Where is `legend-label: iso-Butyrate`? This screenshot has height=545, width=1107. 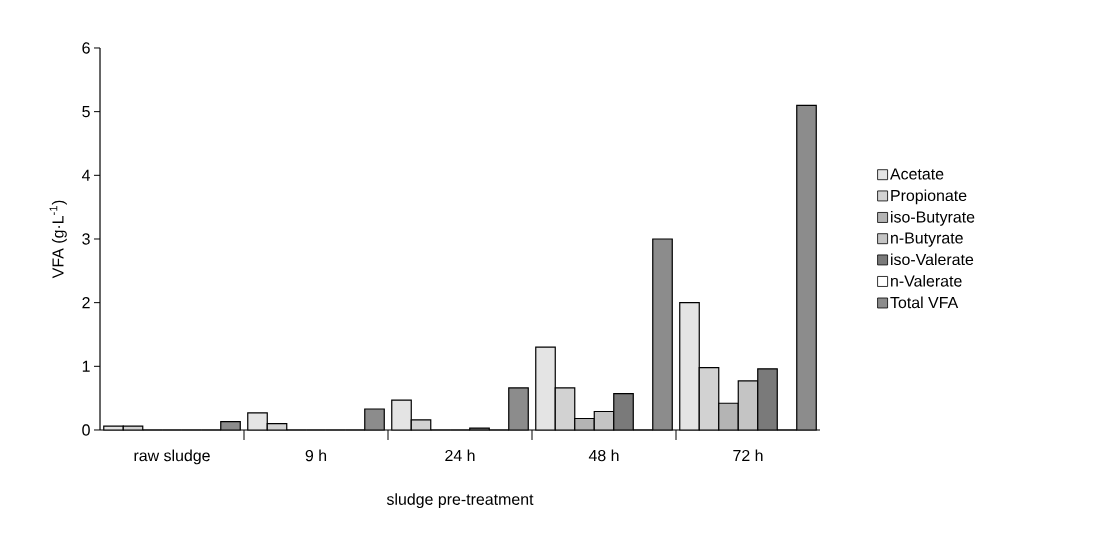
legend-label: iso-Butyrate is located at coordinates (933, 218).